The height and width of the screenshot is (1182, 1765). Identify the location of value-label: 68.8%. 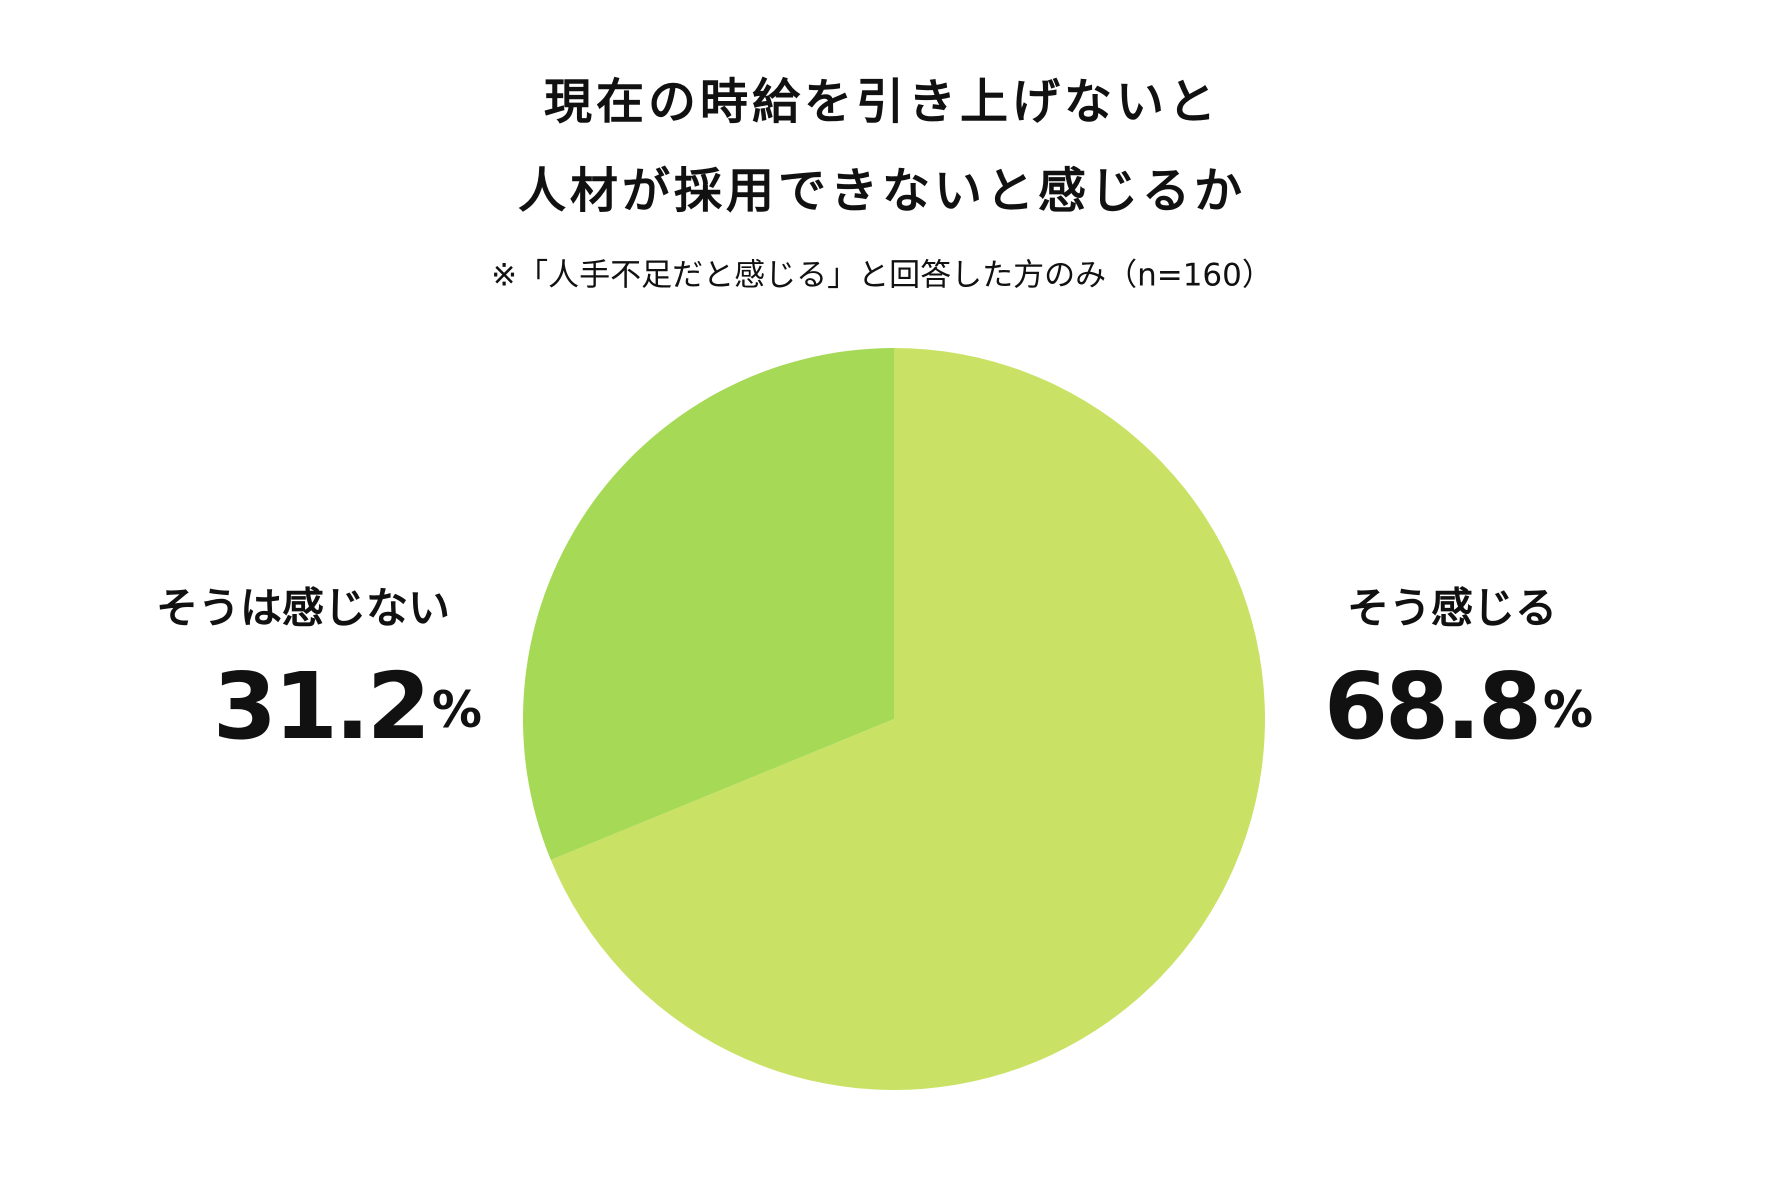
(1458, 706).